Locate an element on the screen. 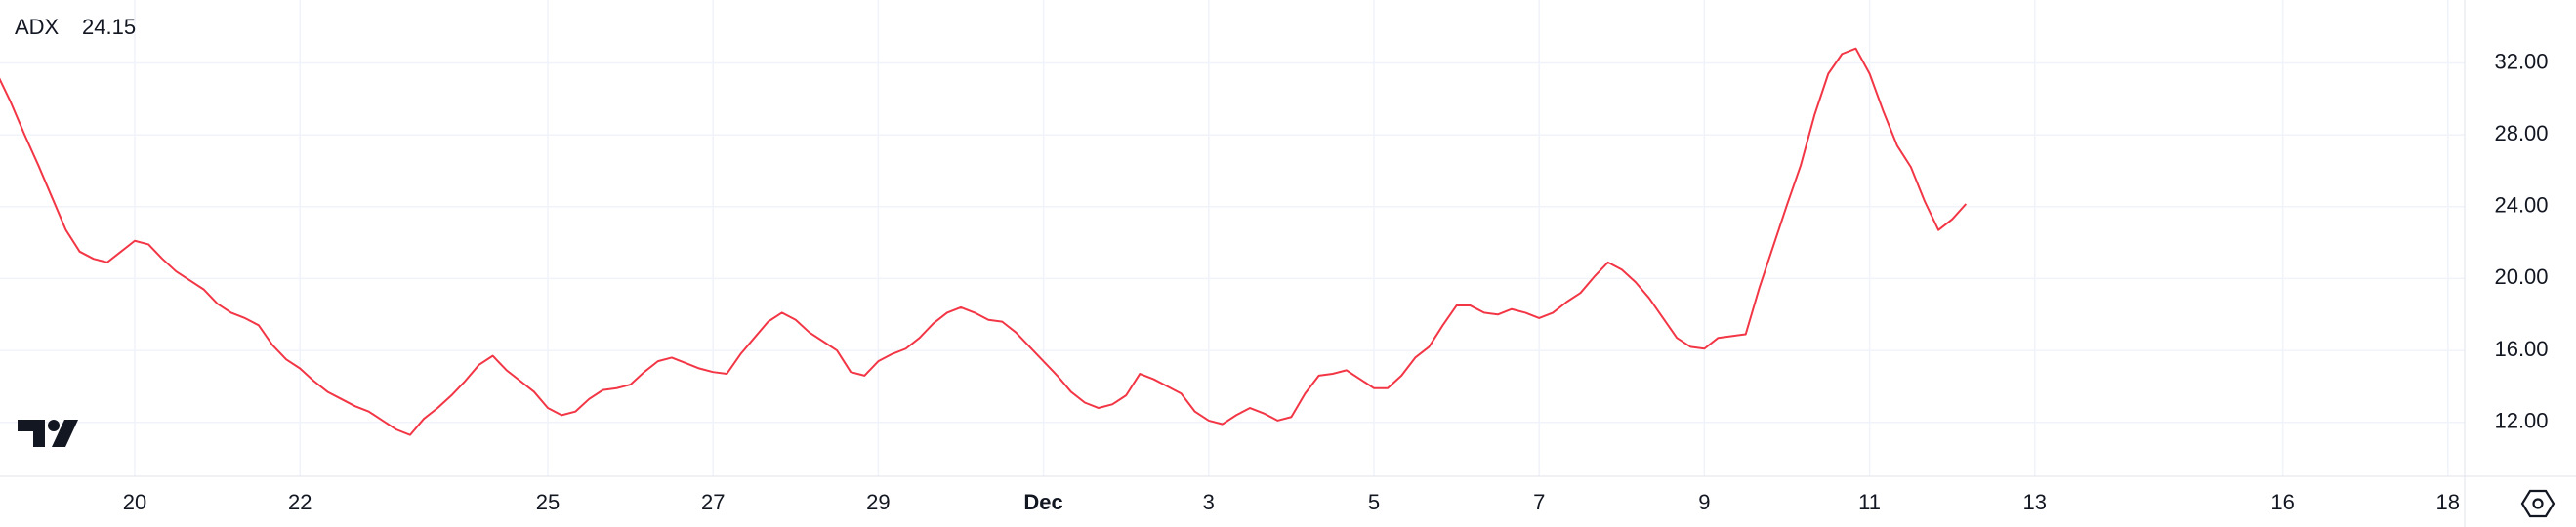 This screenshot has height=527, width=2576. logo is located at coordinates (48, 433).